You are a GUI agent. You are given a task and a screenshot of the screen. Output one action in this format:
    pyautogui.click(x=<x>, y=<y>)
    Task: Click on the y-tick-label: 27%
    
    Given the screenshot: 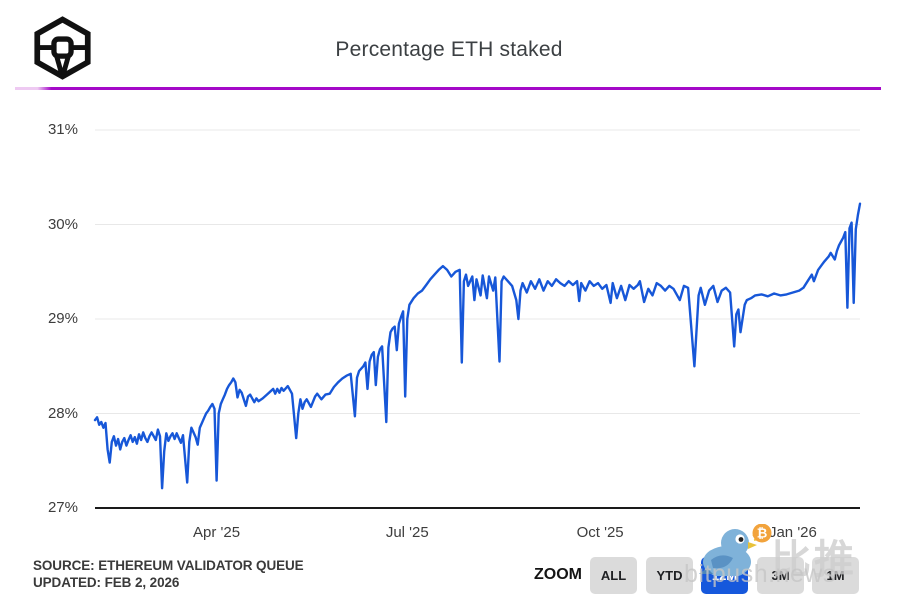 What is the action you would take?
    pyautogui.click(x=62, y=507)
    